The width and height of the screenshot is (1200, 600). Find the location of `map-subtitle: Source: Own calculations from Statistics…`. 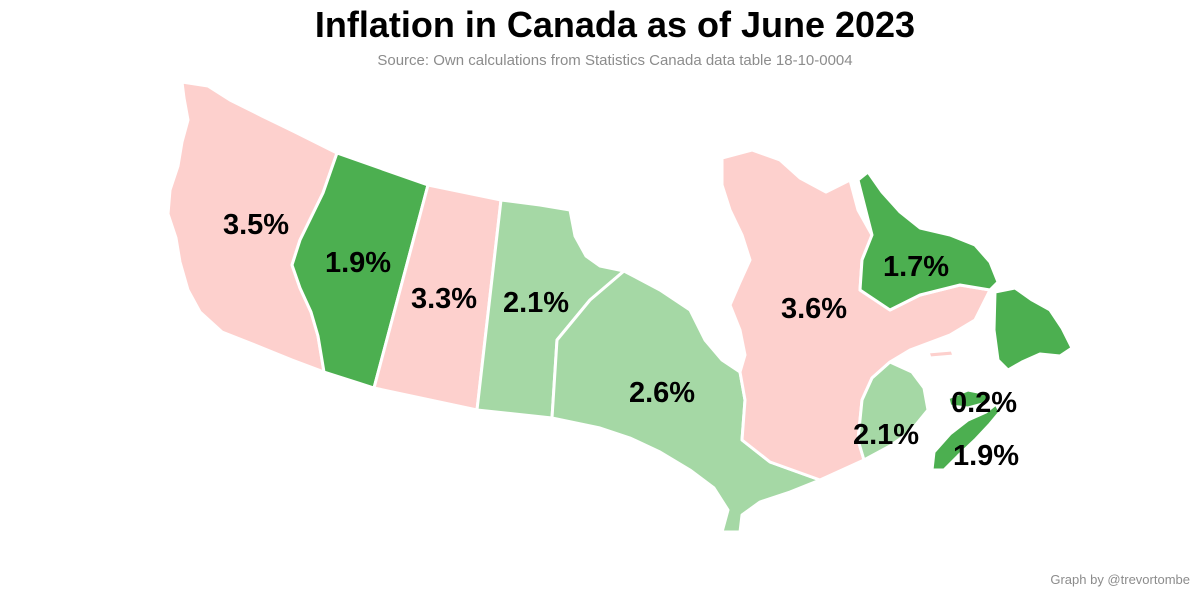

map-subtitle: Source: Own calculations from Statistics… is located at coordinates (615, 60).